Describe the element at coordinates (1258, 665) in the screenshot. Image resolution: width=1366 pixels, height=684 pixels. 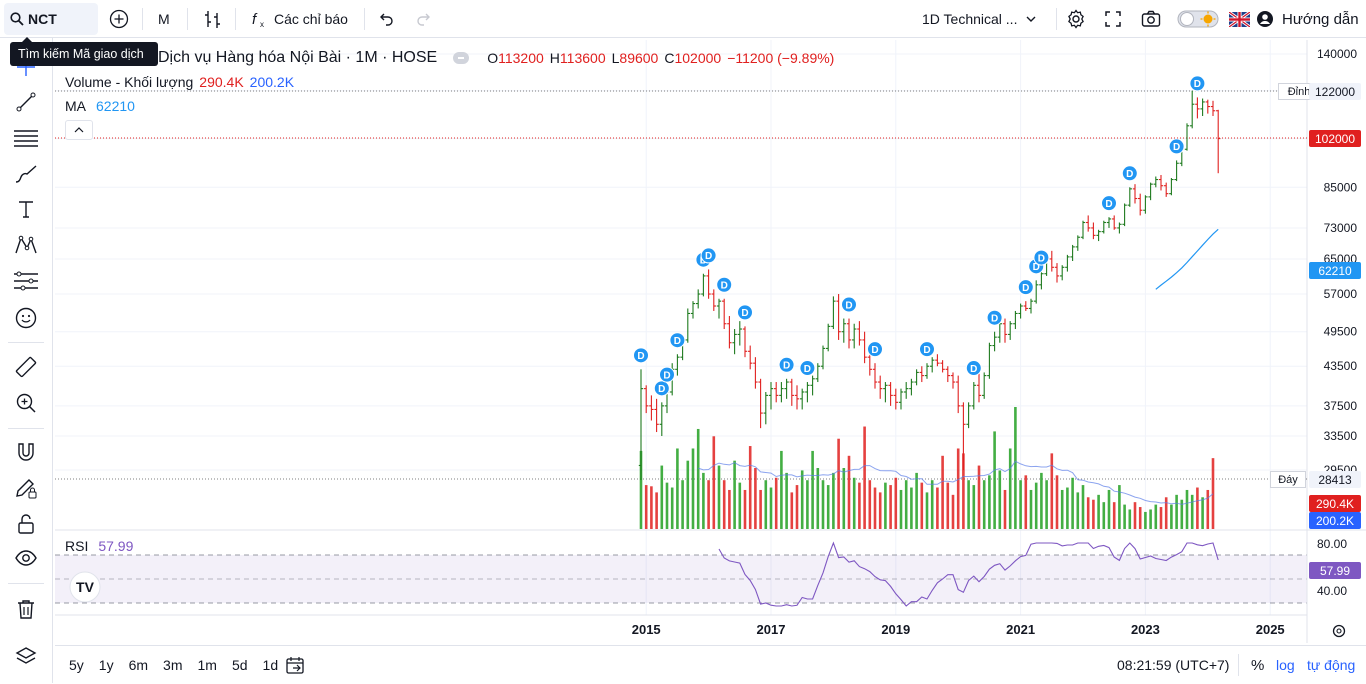
I see `percent-toggle: %` at that location.